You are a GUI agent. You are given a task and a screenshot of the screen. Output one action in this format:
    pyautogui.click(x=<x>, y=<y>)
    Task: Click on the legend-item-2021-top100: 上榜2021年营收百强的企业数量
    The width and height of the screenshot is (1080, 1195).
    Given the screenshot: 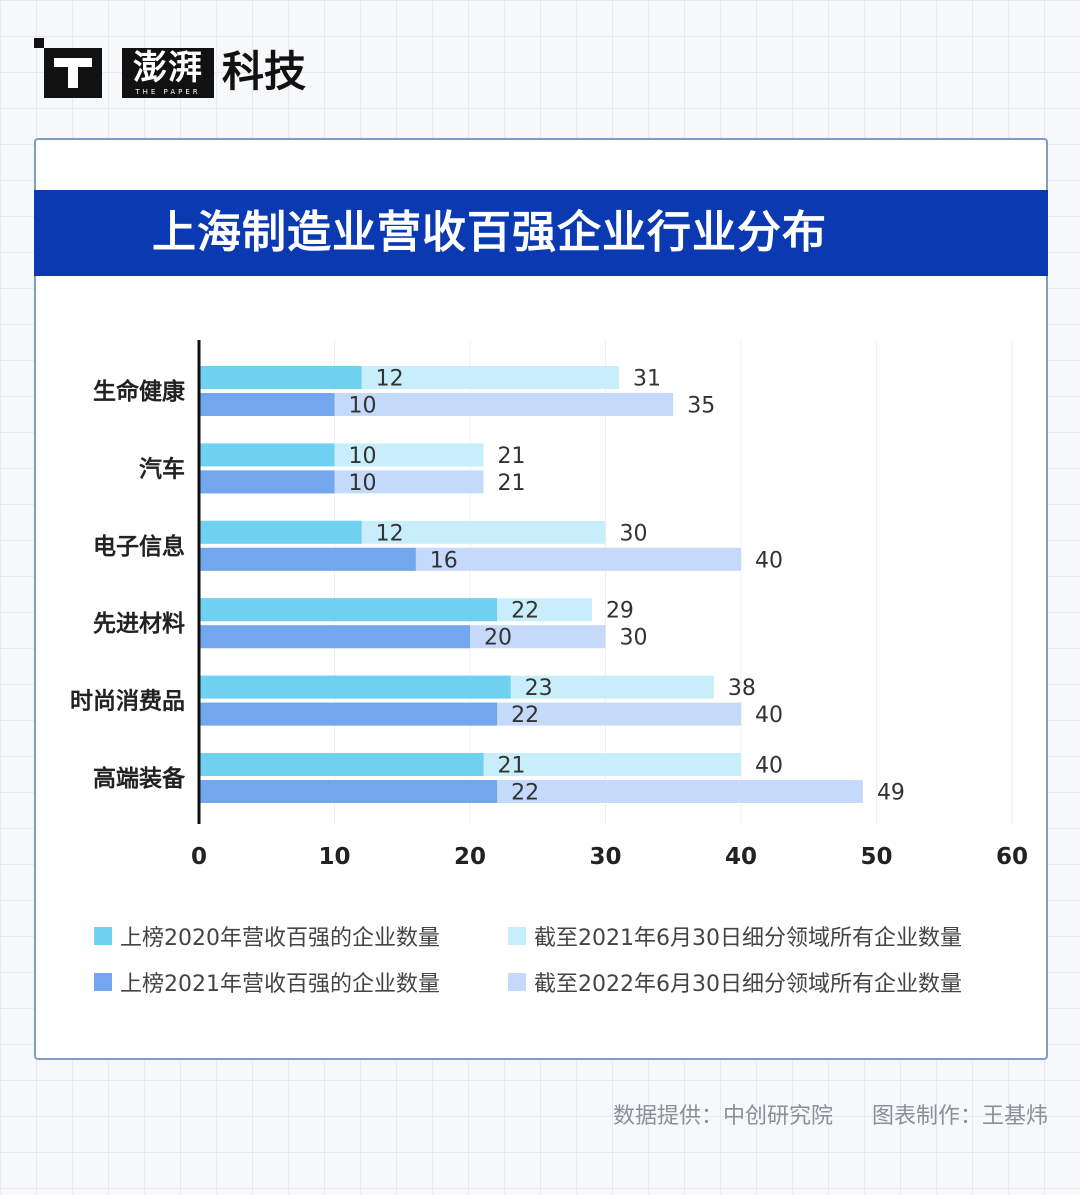 What is the action you would take?
    pyautogui.click(x=267, y=982)
    